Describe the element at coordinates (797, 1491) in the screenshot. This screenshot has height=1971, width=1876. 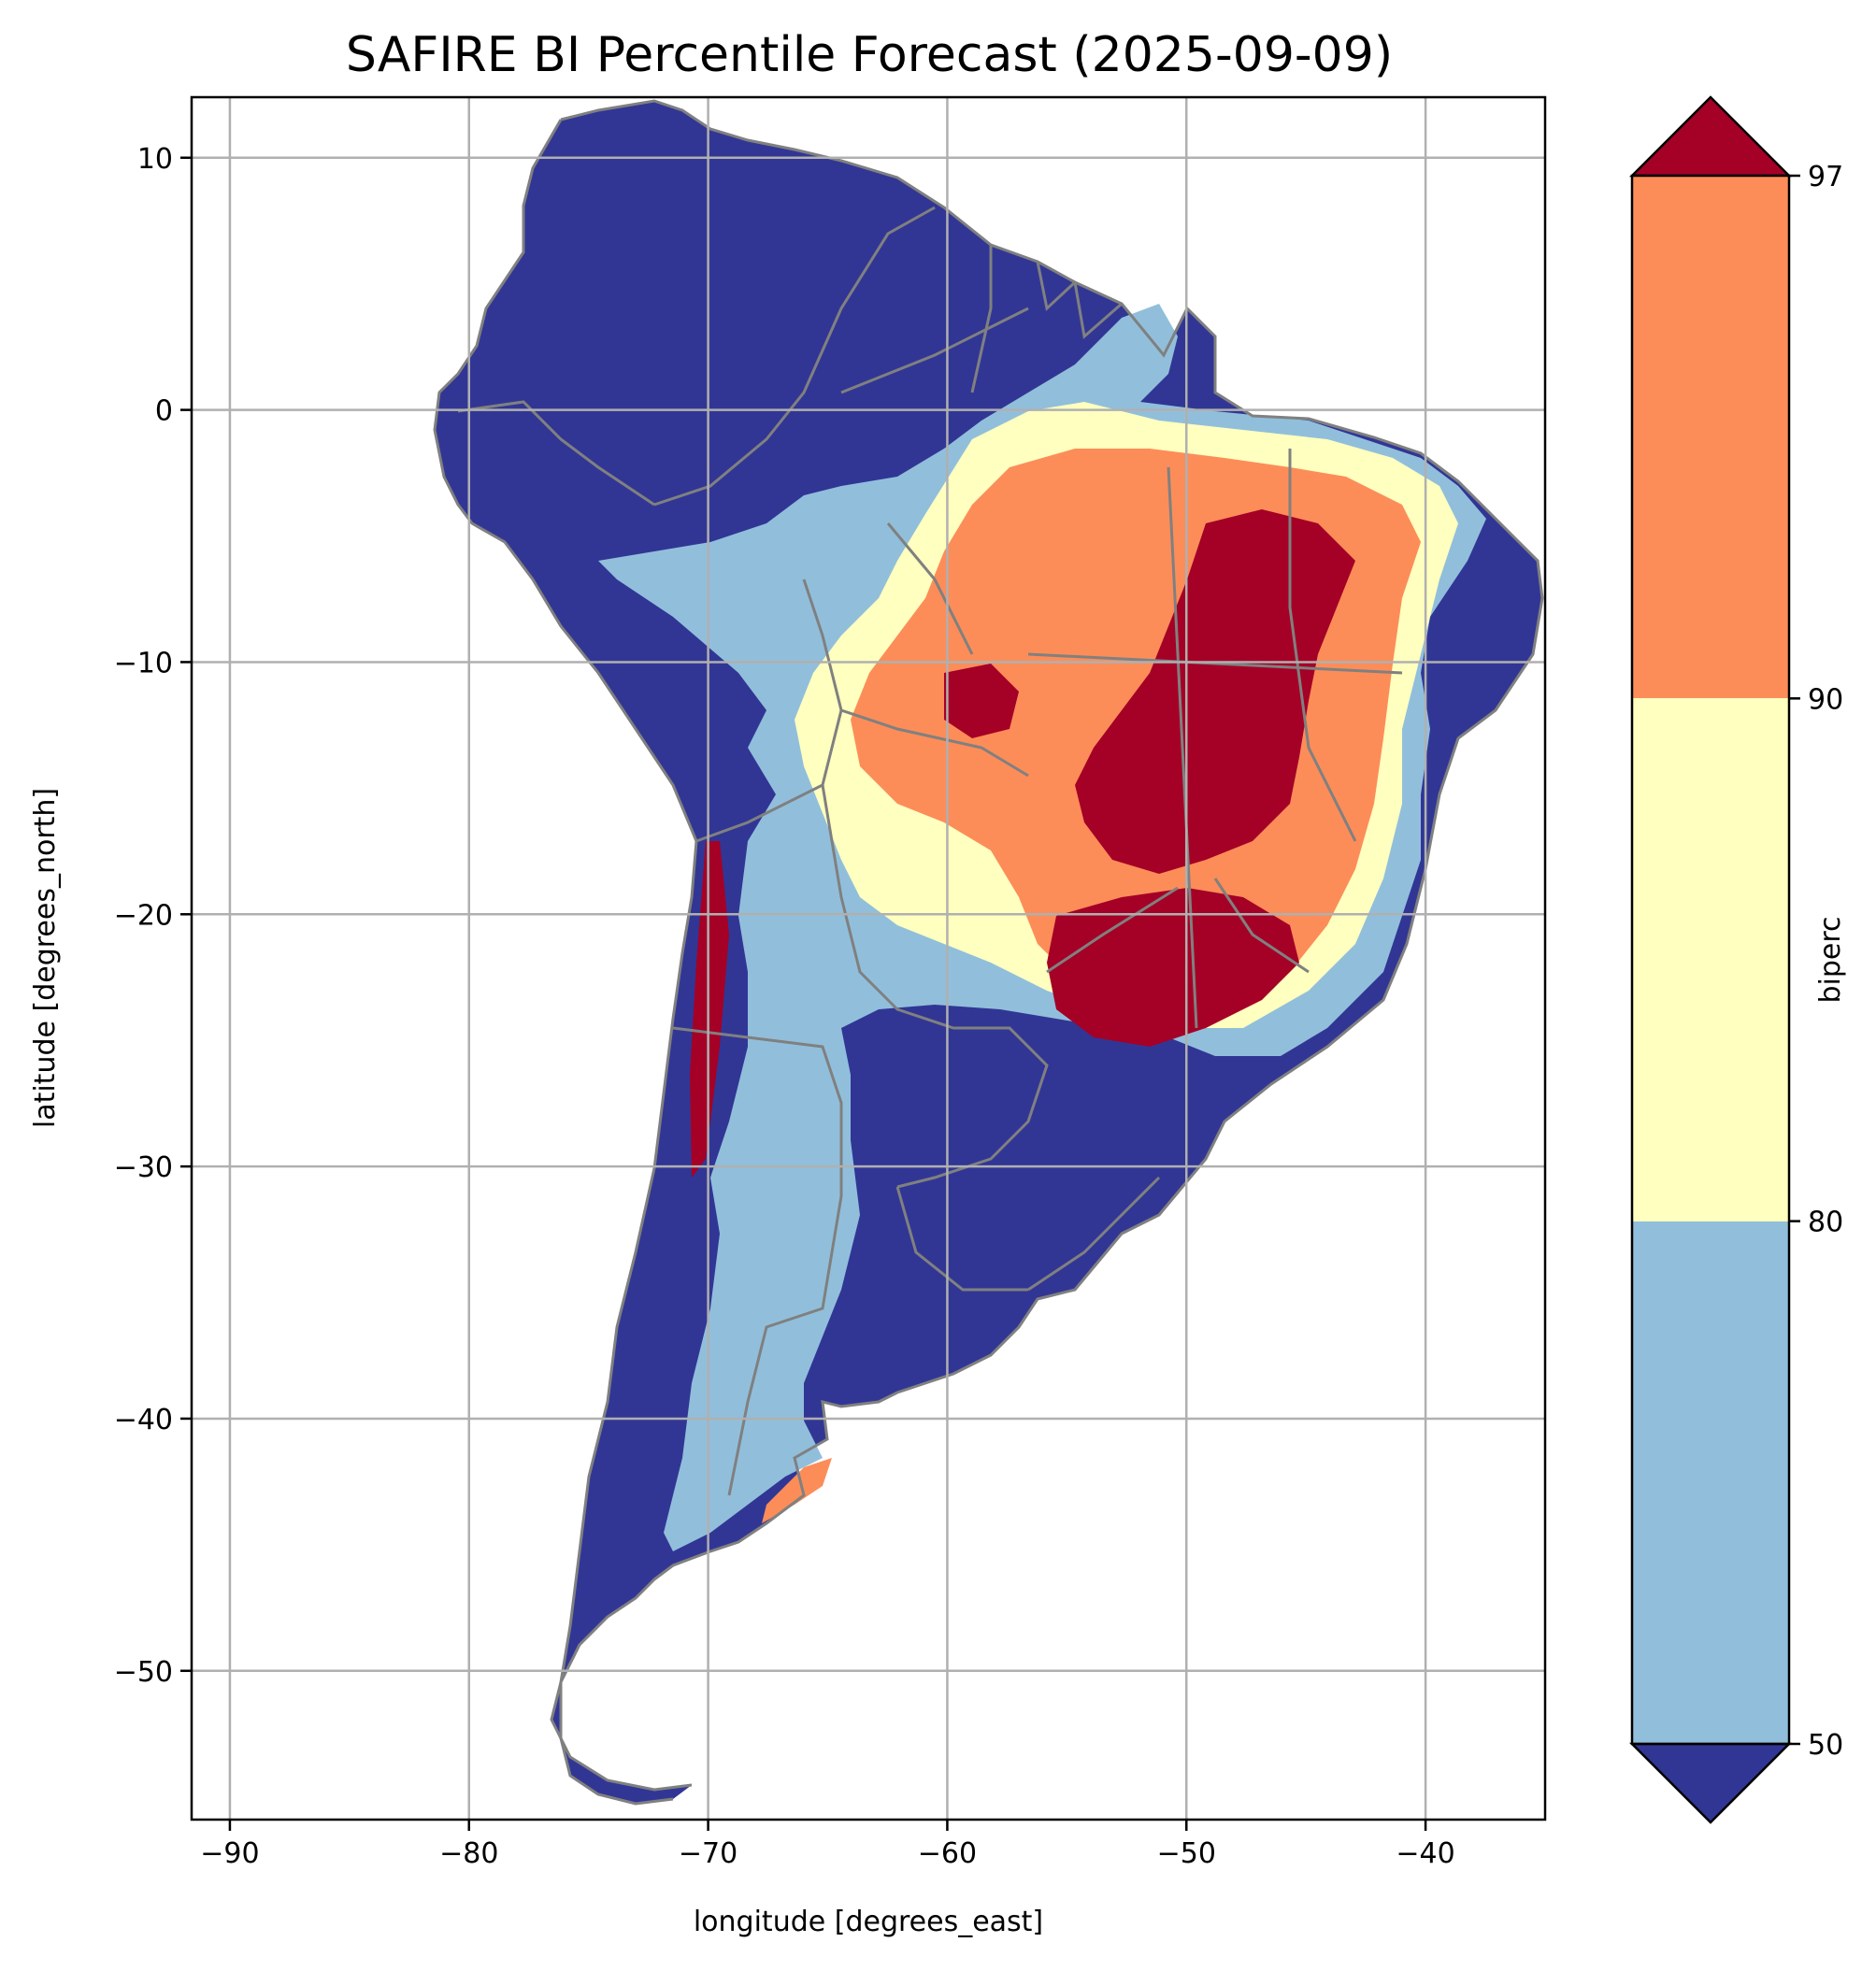
I see `region-90-97-patagonia` at that location.